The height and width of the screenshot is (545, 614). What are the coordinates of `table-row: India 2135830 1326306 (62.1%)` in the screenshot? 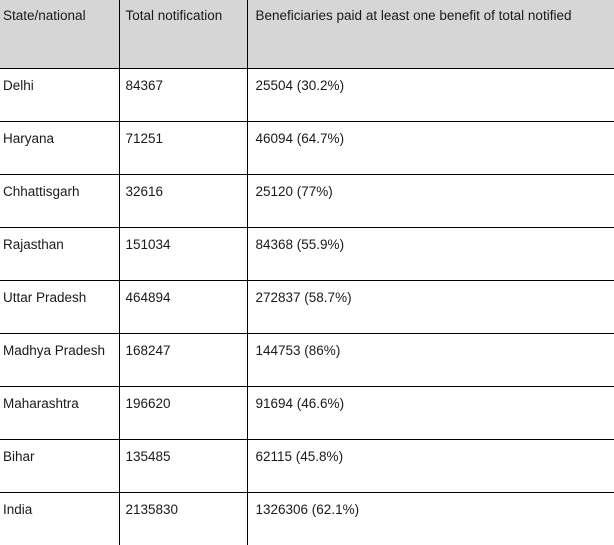 It's located at (307, 519).